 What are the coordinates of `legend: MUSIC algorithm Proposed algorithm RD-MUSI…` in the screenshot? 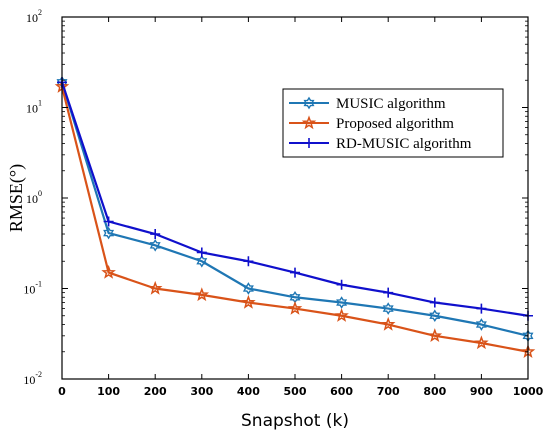 It's located at (393, 123).